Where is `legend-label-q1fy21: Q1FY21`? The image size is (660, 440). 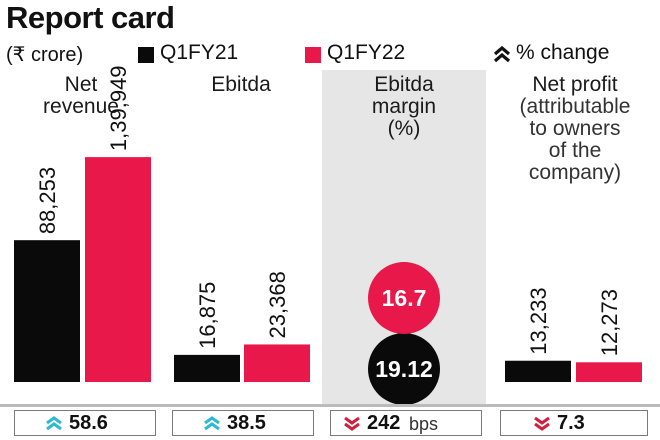 legend-label-q1fy21: Q1FY21 is located at coordinates (199, 52).